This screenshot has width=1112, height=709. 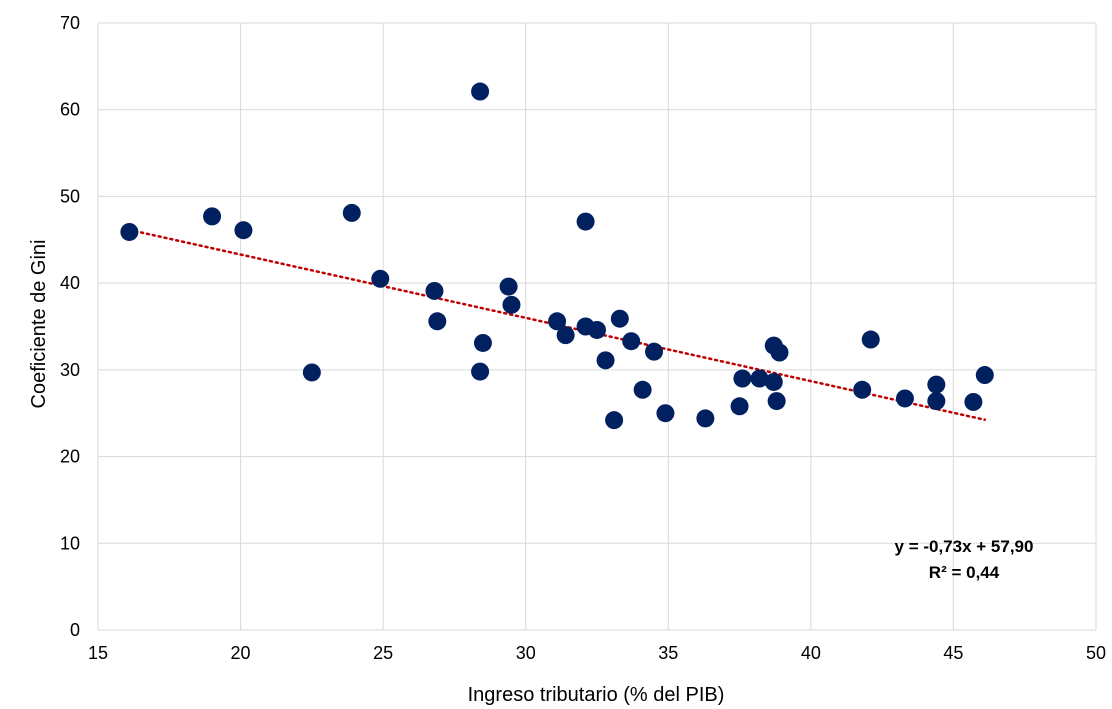 What do you see at coordinates (75, 630) in the screenshot?
I see `y-tick-label: 0` at bounding box center [75, 630].